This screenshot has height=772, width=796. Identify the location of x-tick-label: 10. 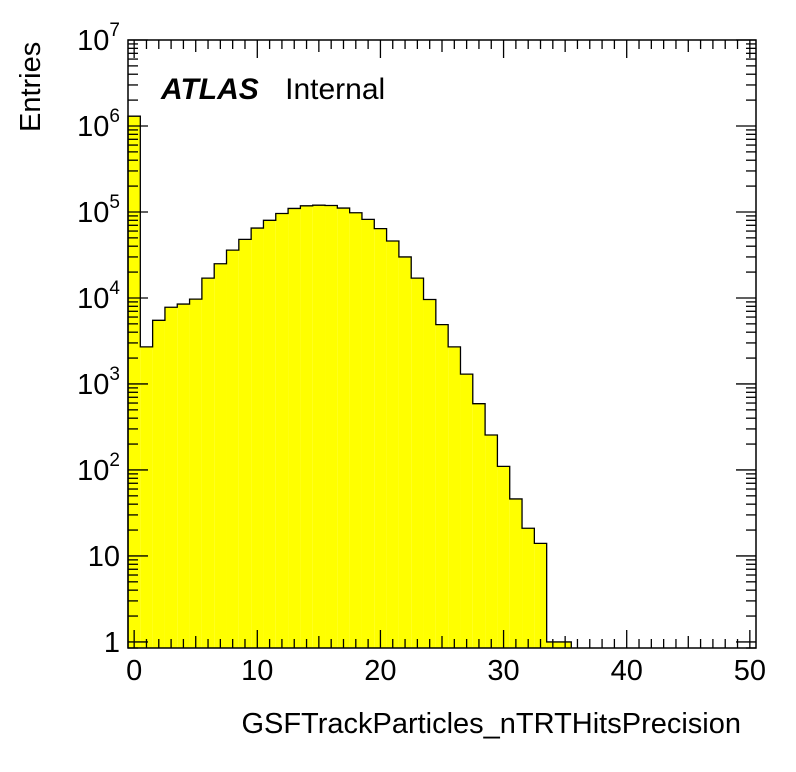
(257, 671).